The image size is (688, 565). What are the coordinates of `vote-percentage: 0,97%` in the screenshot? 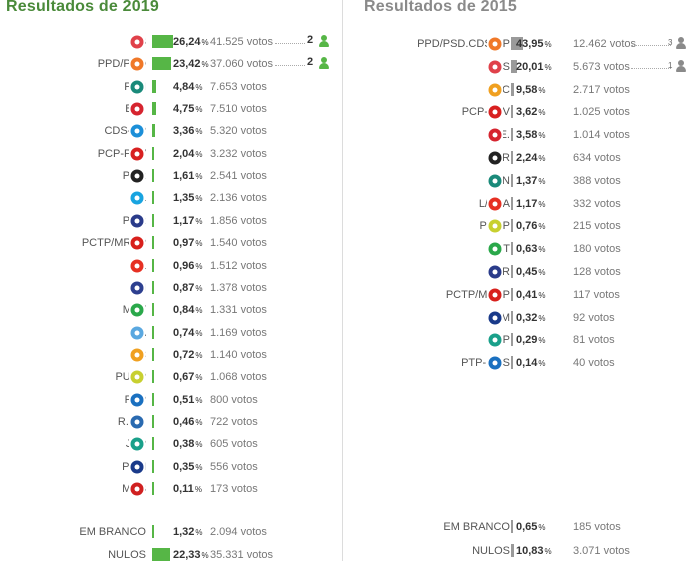 It's located at (188, 243).